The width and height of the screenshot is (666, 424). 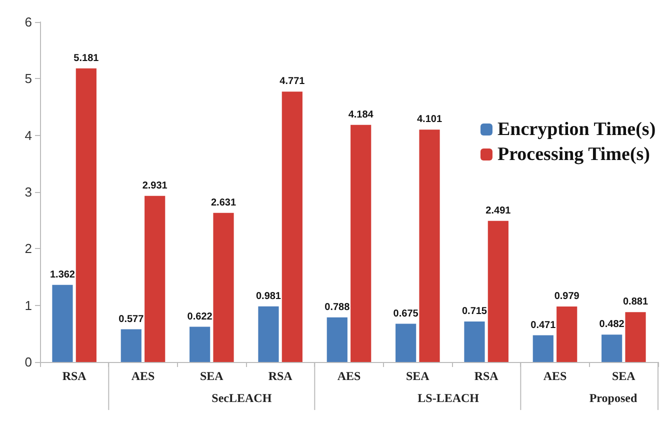 What do you see at coordinates (200, 316) in the screenshot?
I see `data-label: 0.622` at bounding box center [200, 316].